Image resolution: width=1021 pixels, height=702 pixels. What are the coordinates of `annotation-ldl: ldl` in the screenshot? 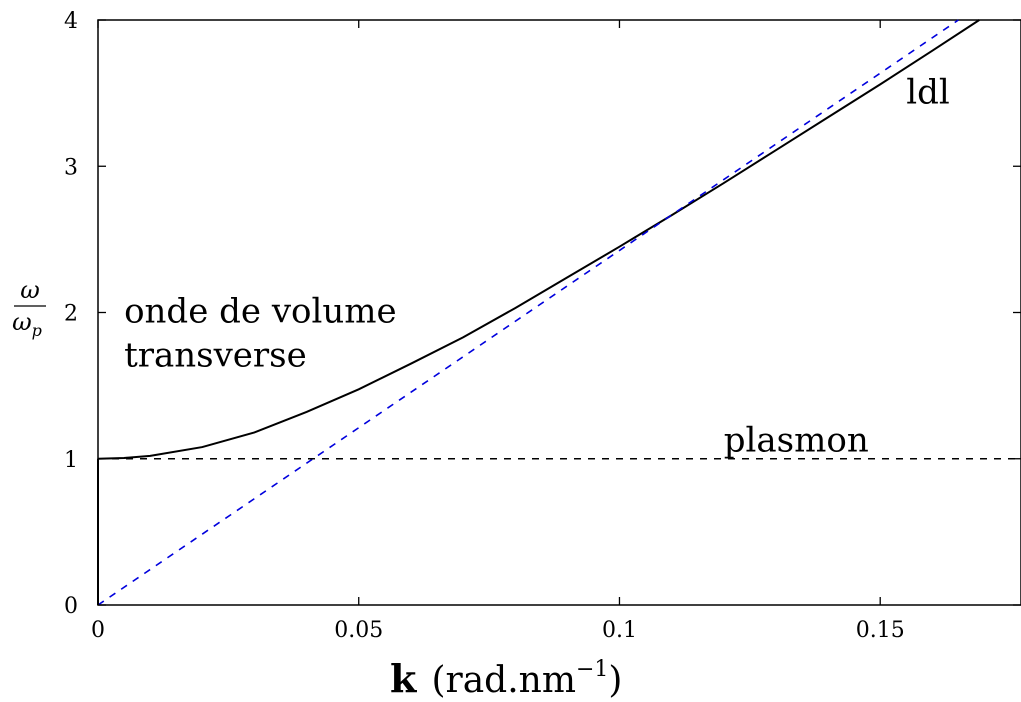 It's located at (928, 92).